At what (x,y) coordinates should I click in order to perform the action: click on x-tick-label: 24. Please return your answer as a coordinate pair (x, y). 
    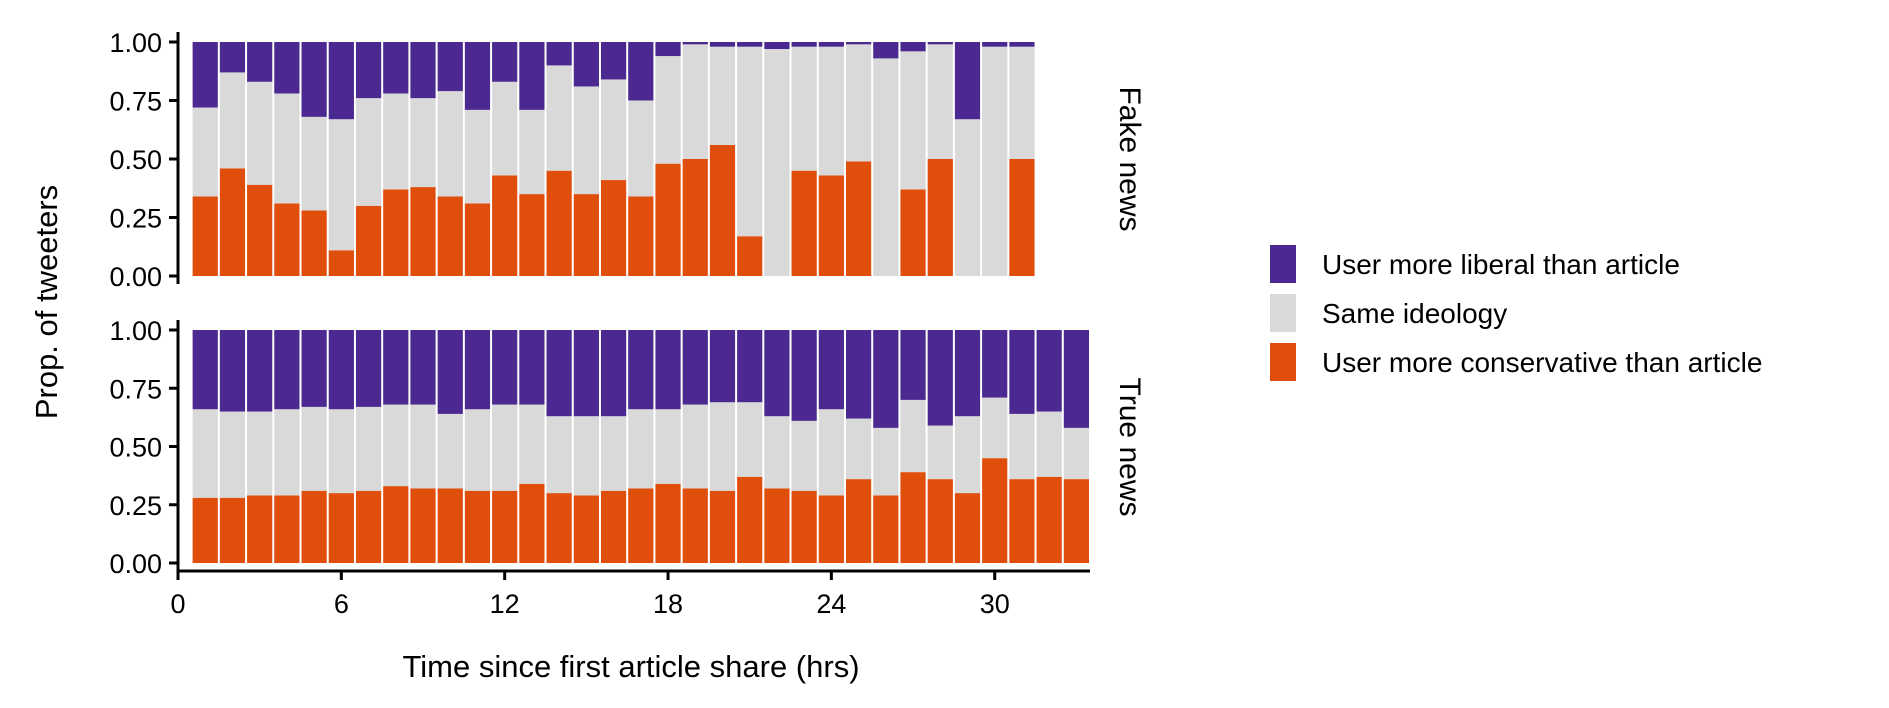
    Looking at the image, I should click on (831, 604).